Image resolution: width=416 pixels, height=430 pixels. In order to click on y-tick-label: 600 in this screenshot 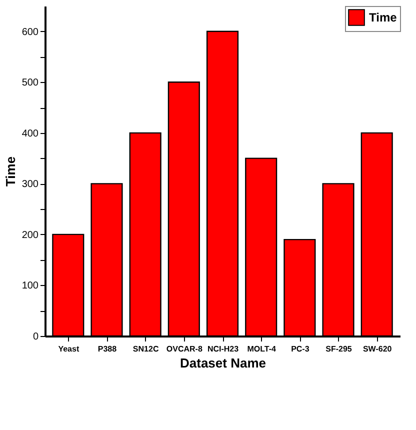, I will do `click(30, 32)`.